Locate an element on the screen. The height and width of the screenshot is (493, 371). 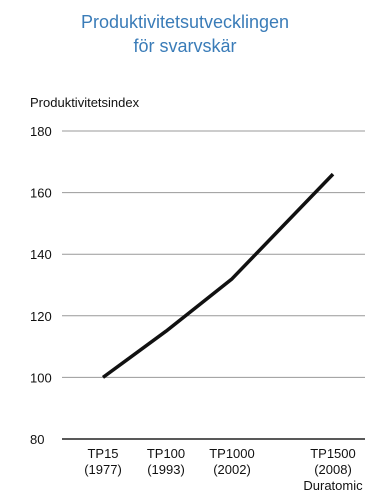
y-tick-label: 80 is located at coordinates (37, 439).